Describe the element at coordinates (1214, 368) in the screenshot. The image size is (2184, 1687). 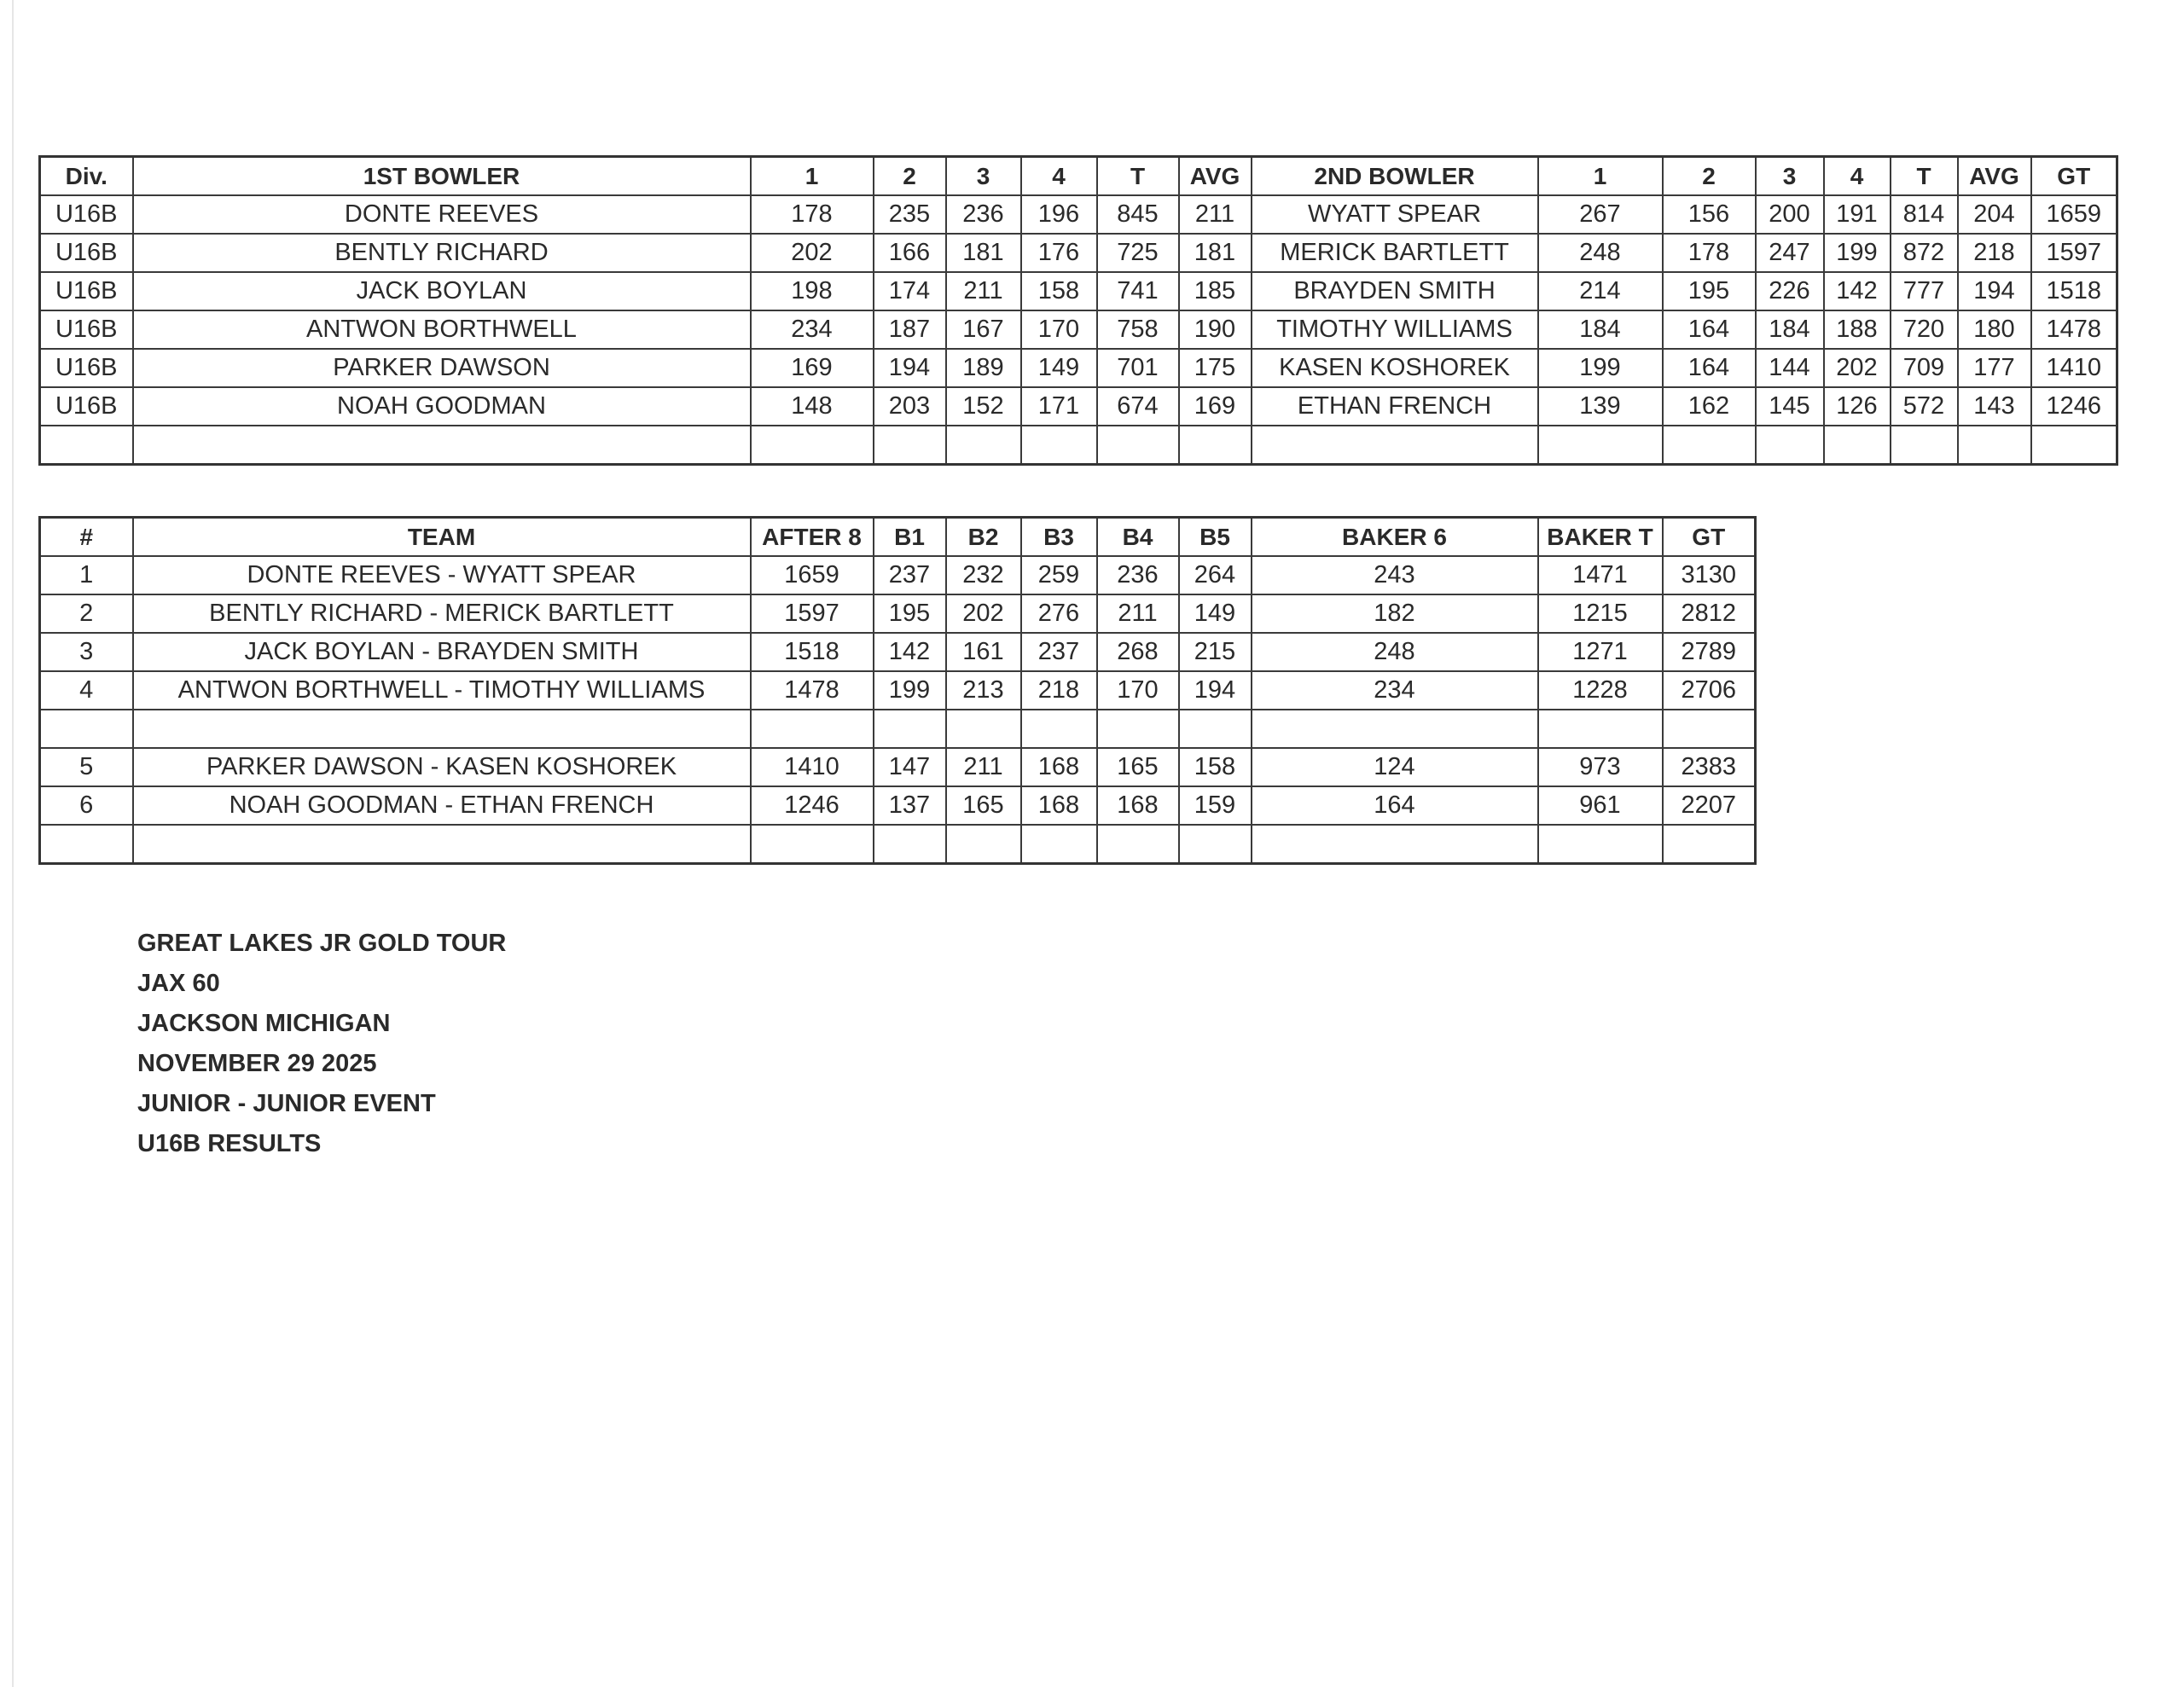
I see `table-cell: 175` at that location.